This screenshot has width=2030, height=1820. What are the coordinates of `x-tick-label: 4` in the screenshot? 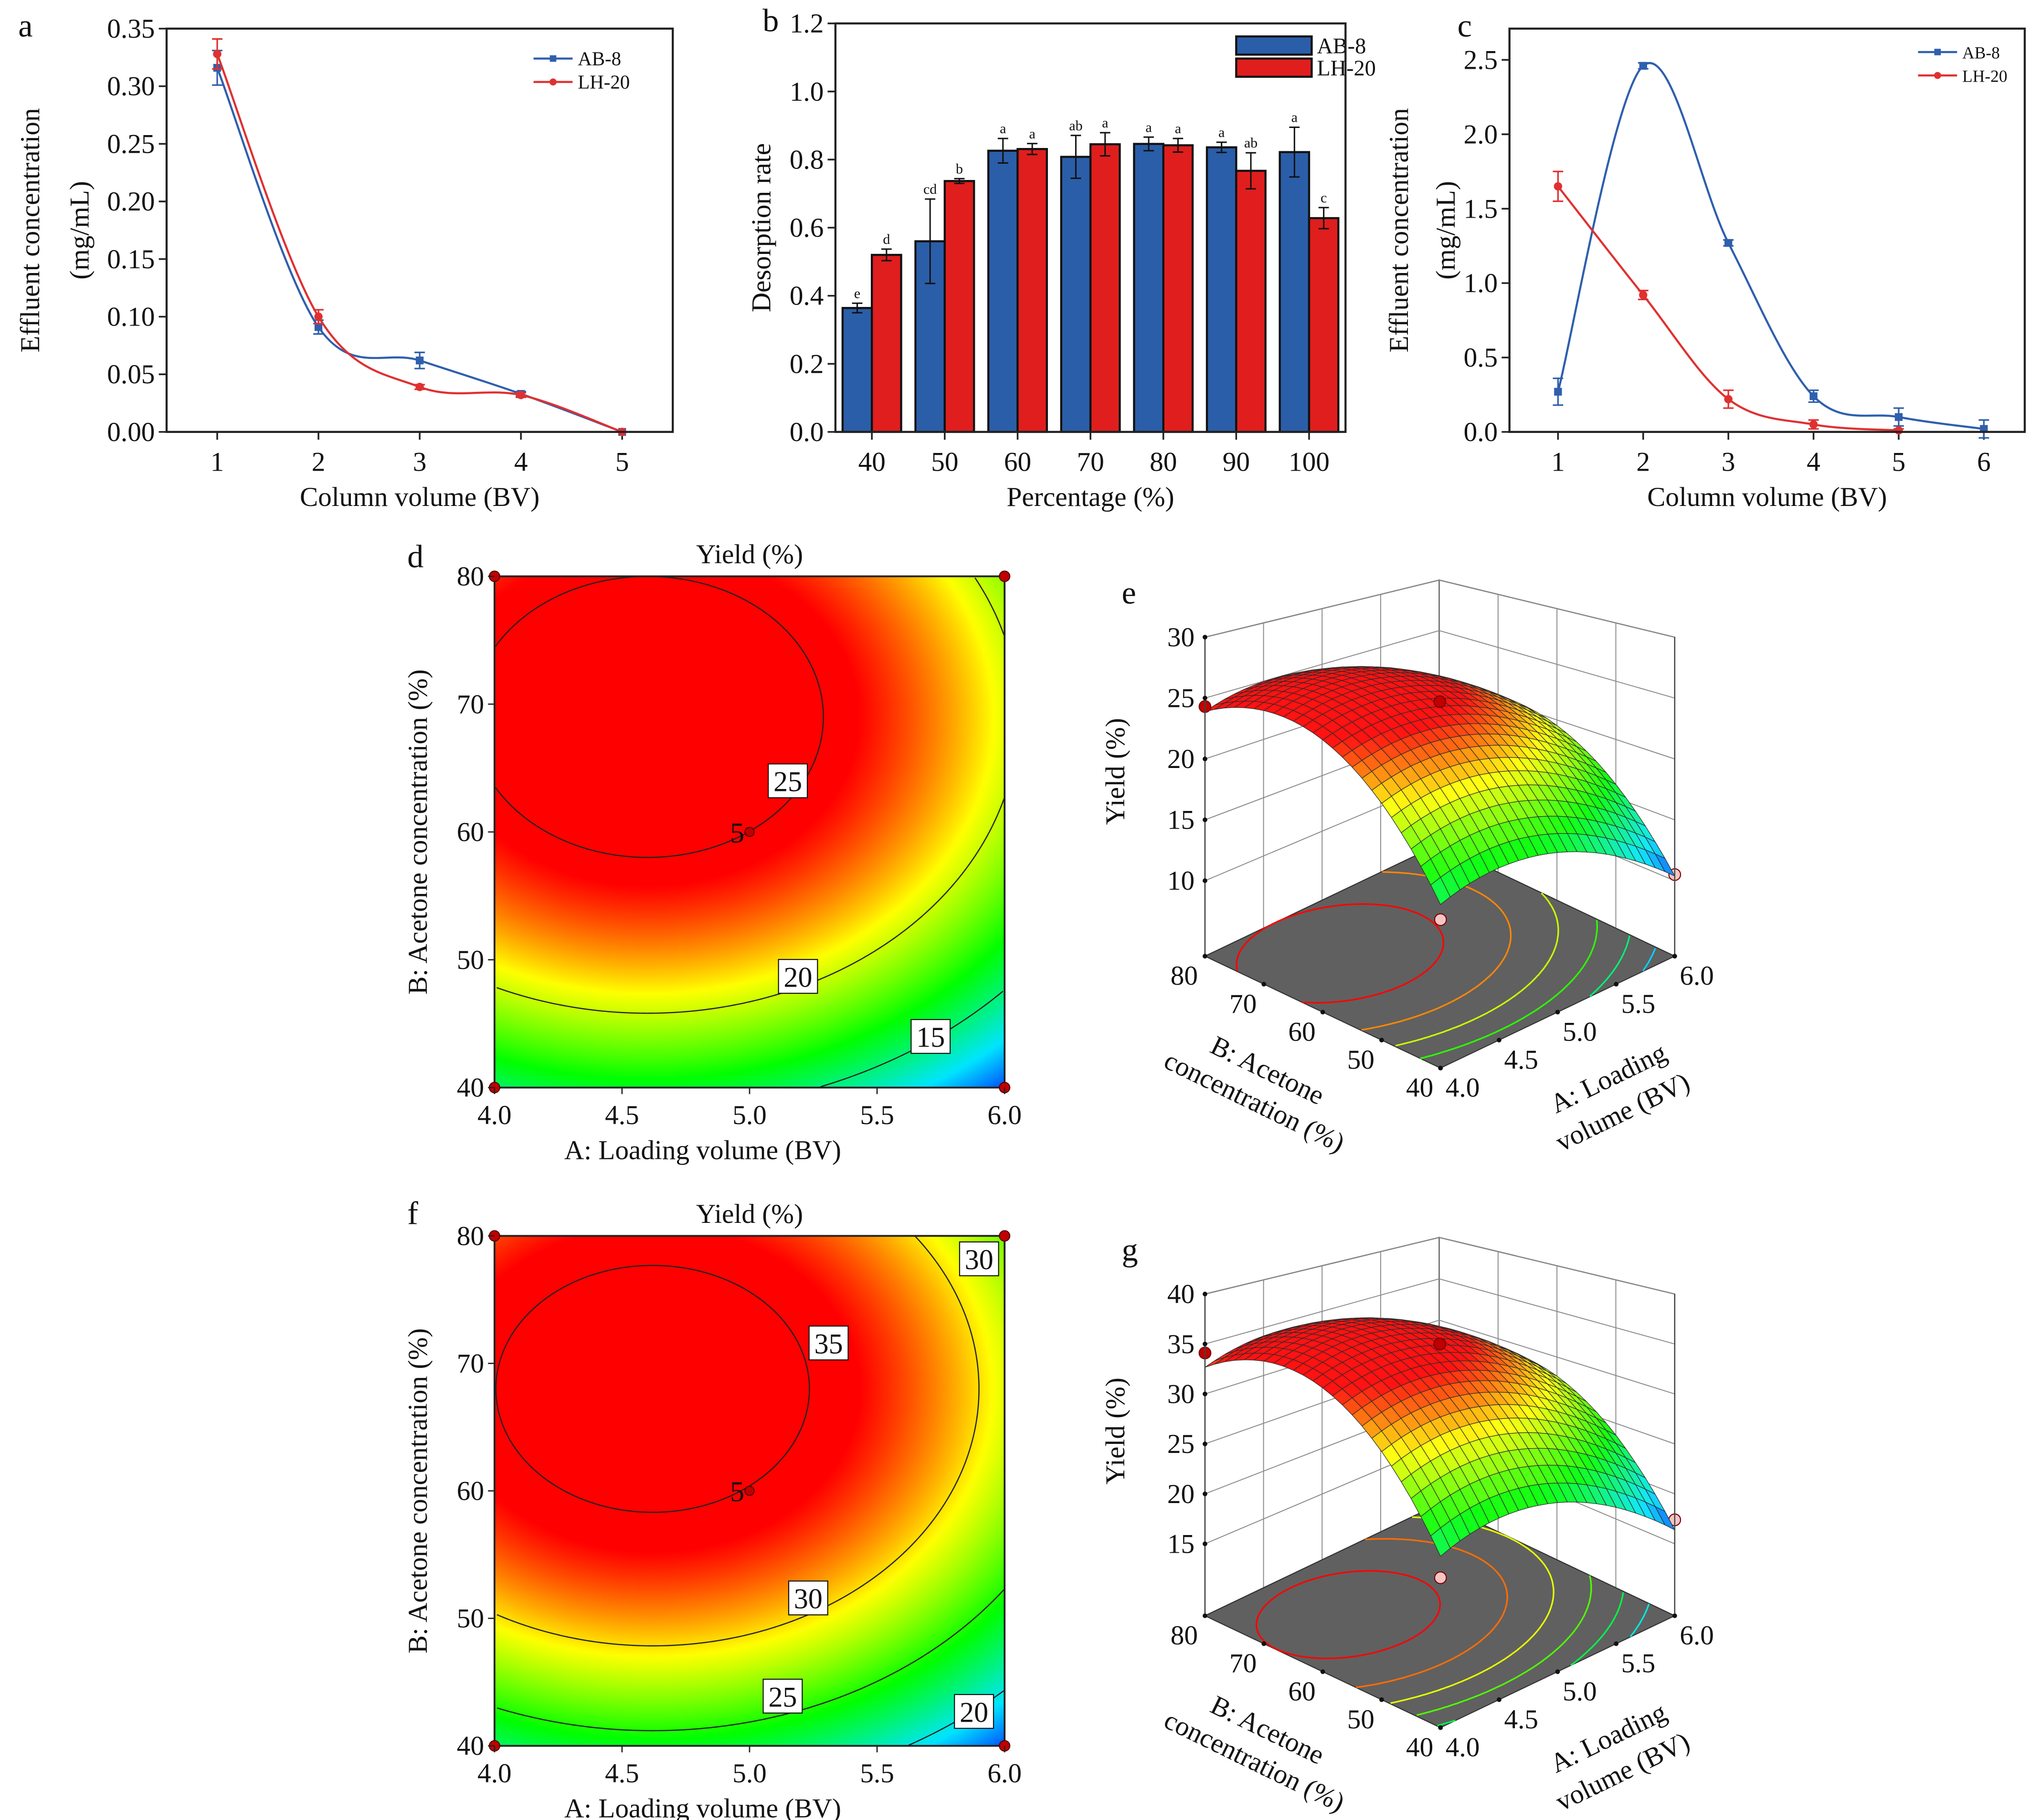 It's located at (1813, 462).